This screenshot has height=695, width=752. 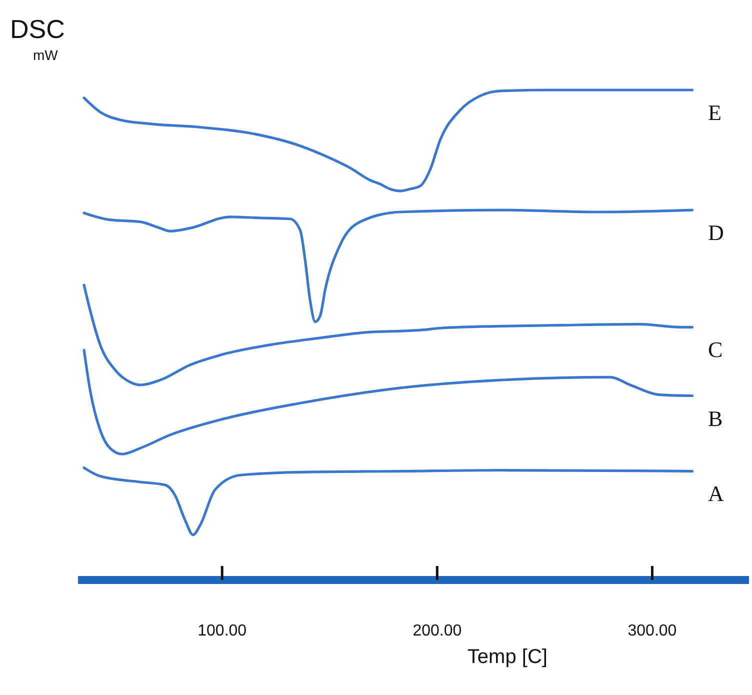 I want to click on series-label: E, so click(x=715, y=112).